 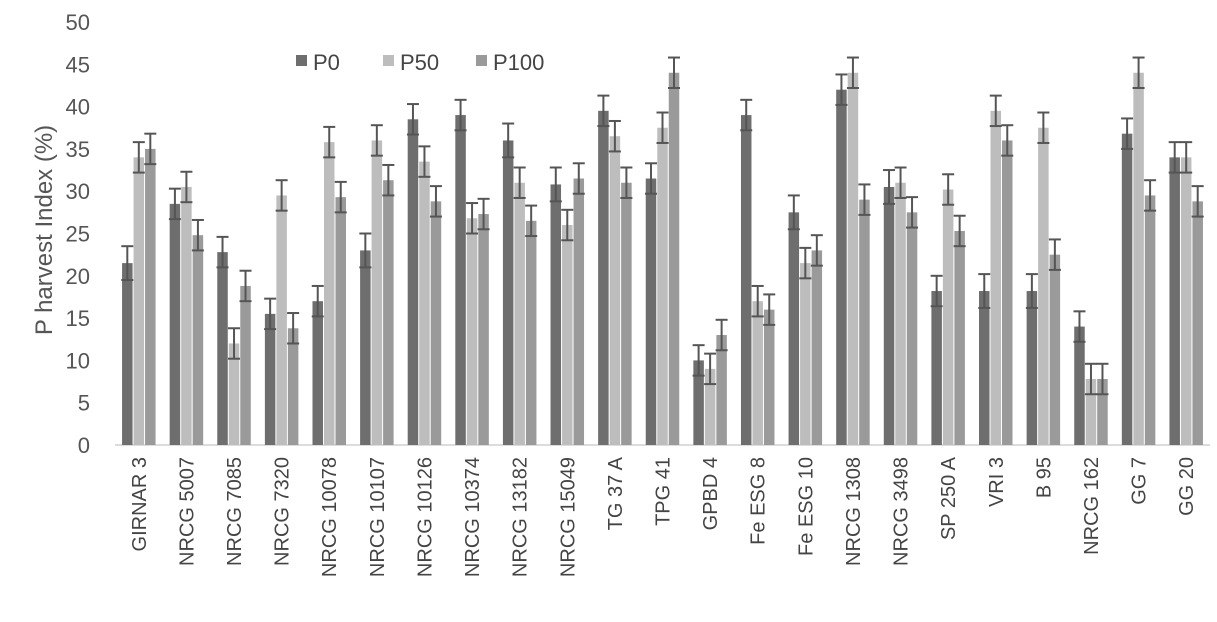 I want to click on y-axis-ticks: 0 5 10 15 20 25 30 35 40 45 50, so click(x=78, y=234).